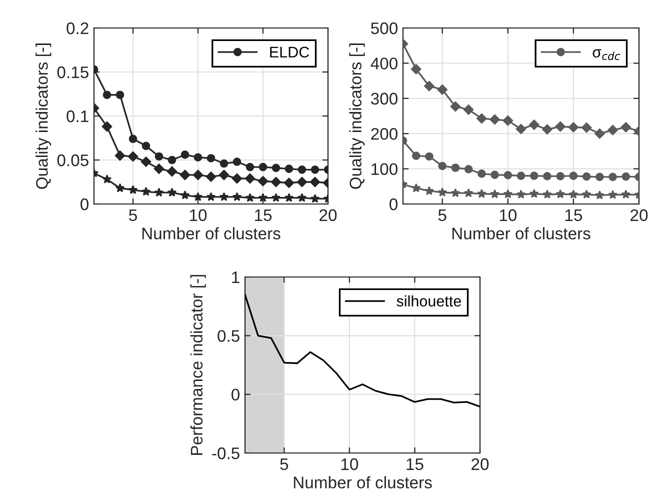 This screenshot has height=498, width=669. Describe the element at coordinates (226, 453) in the screenshot. I see `y-tick-label: -0.5` at that location.